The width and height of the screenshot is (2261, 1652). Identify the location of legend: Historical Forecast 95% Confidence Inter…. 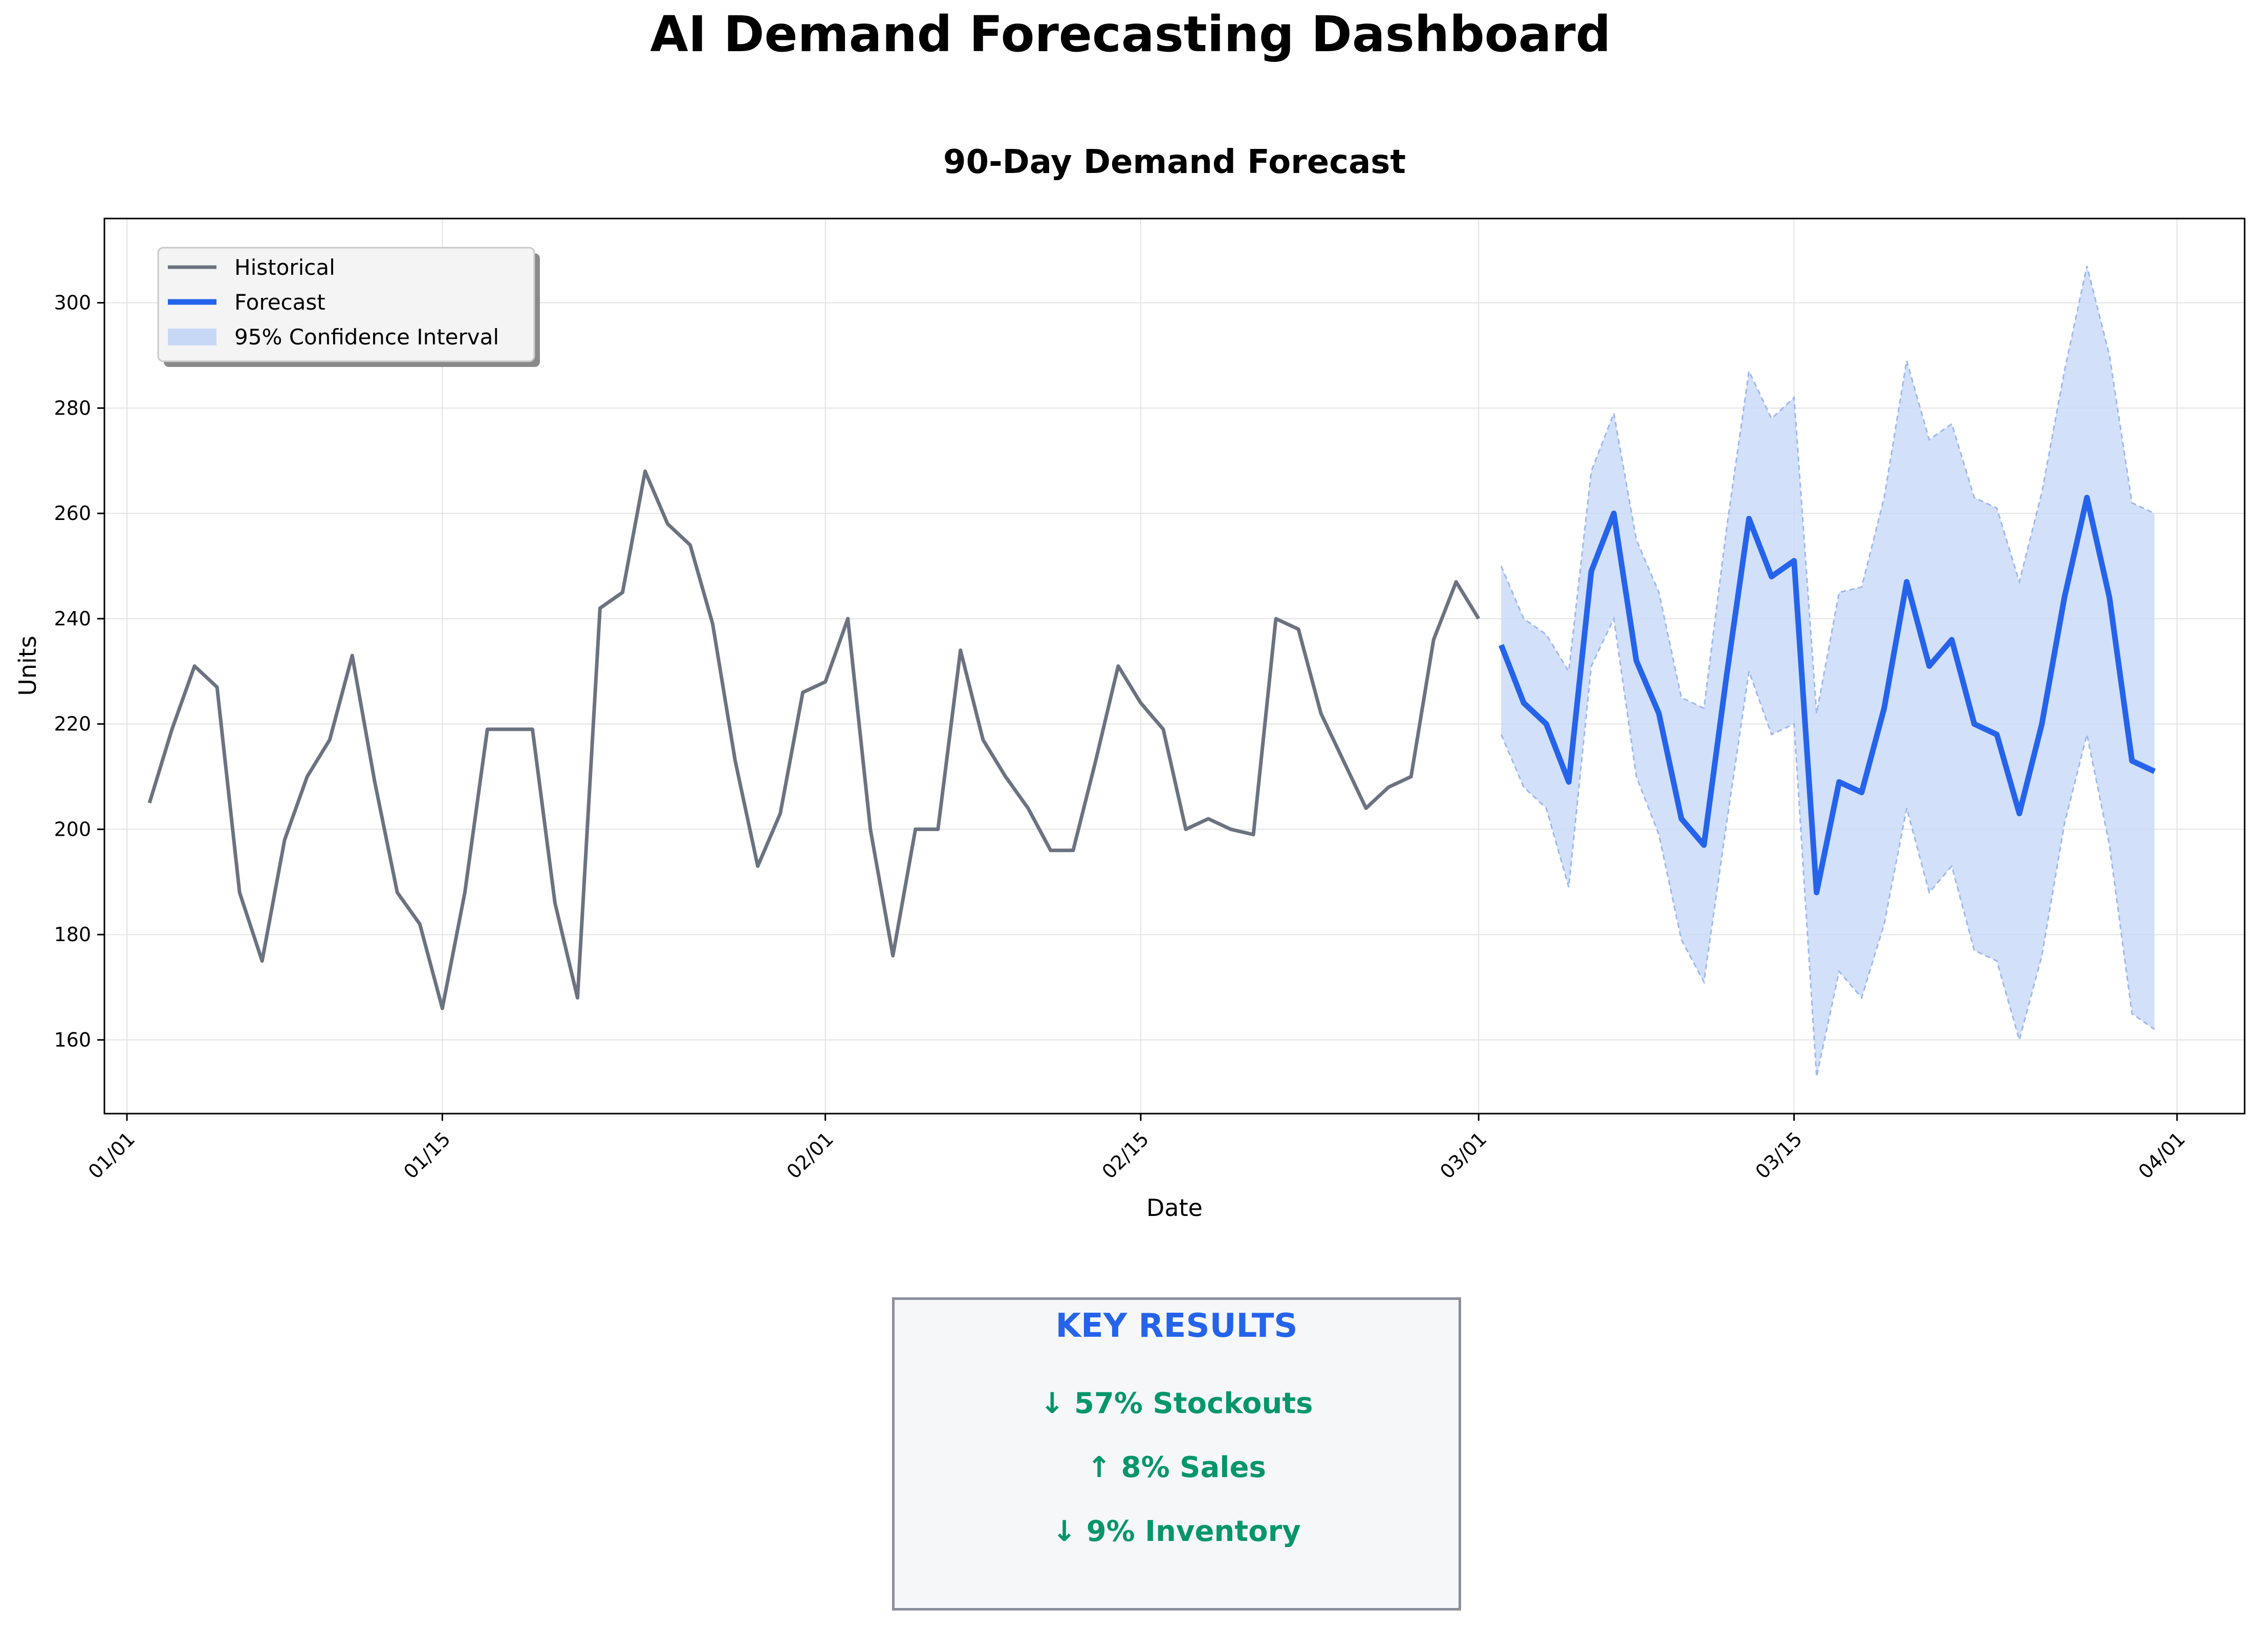
(348, 307).